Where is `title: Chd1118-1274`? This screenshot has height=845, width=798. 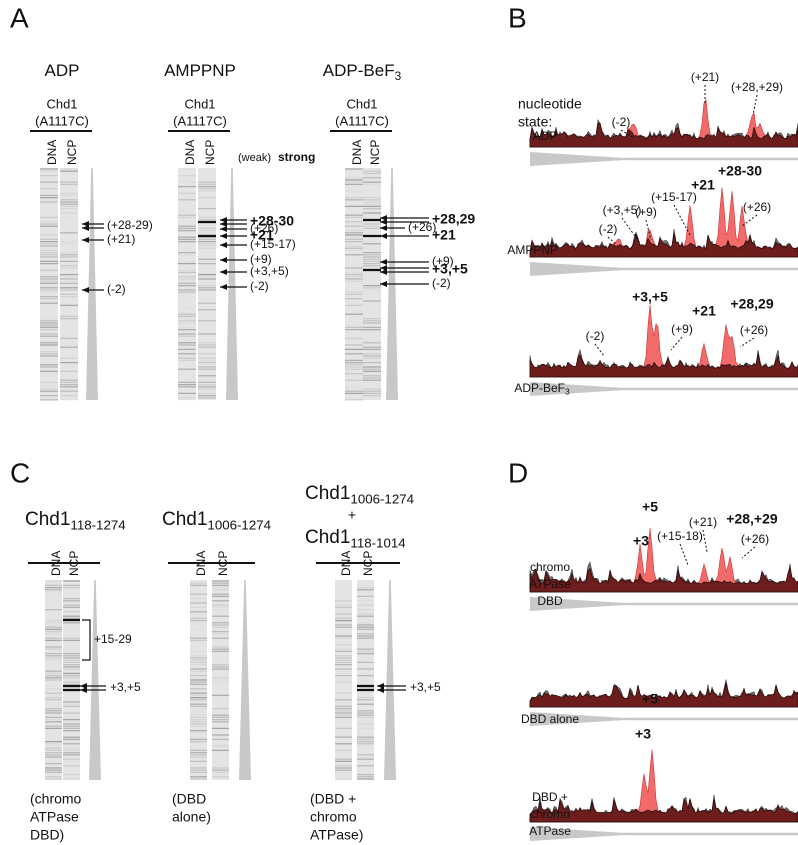 title: Chd1118-1274 is located at coordinates (75, 520).